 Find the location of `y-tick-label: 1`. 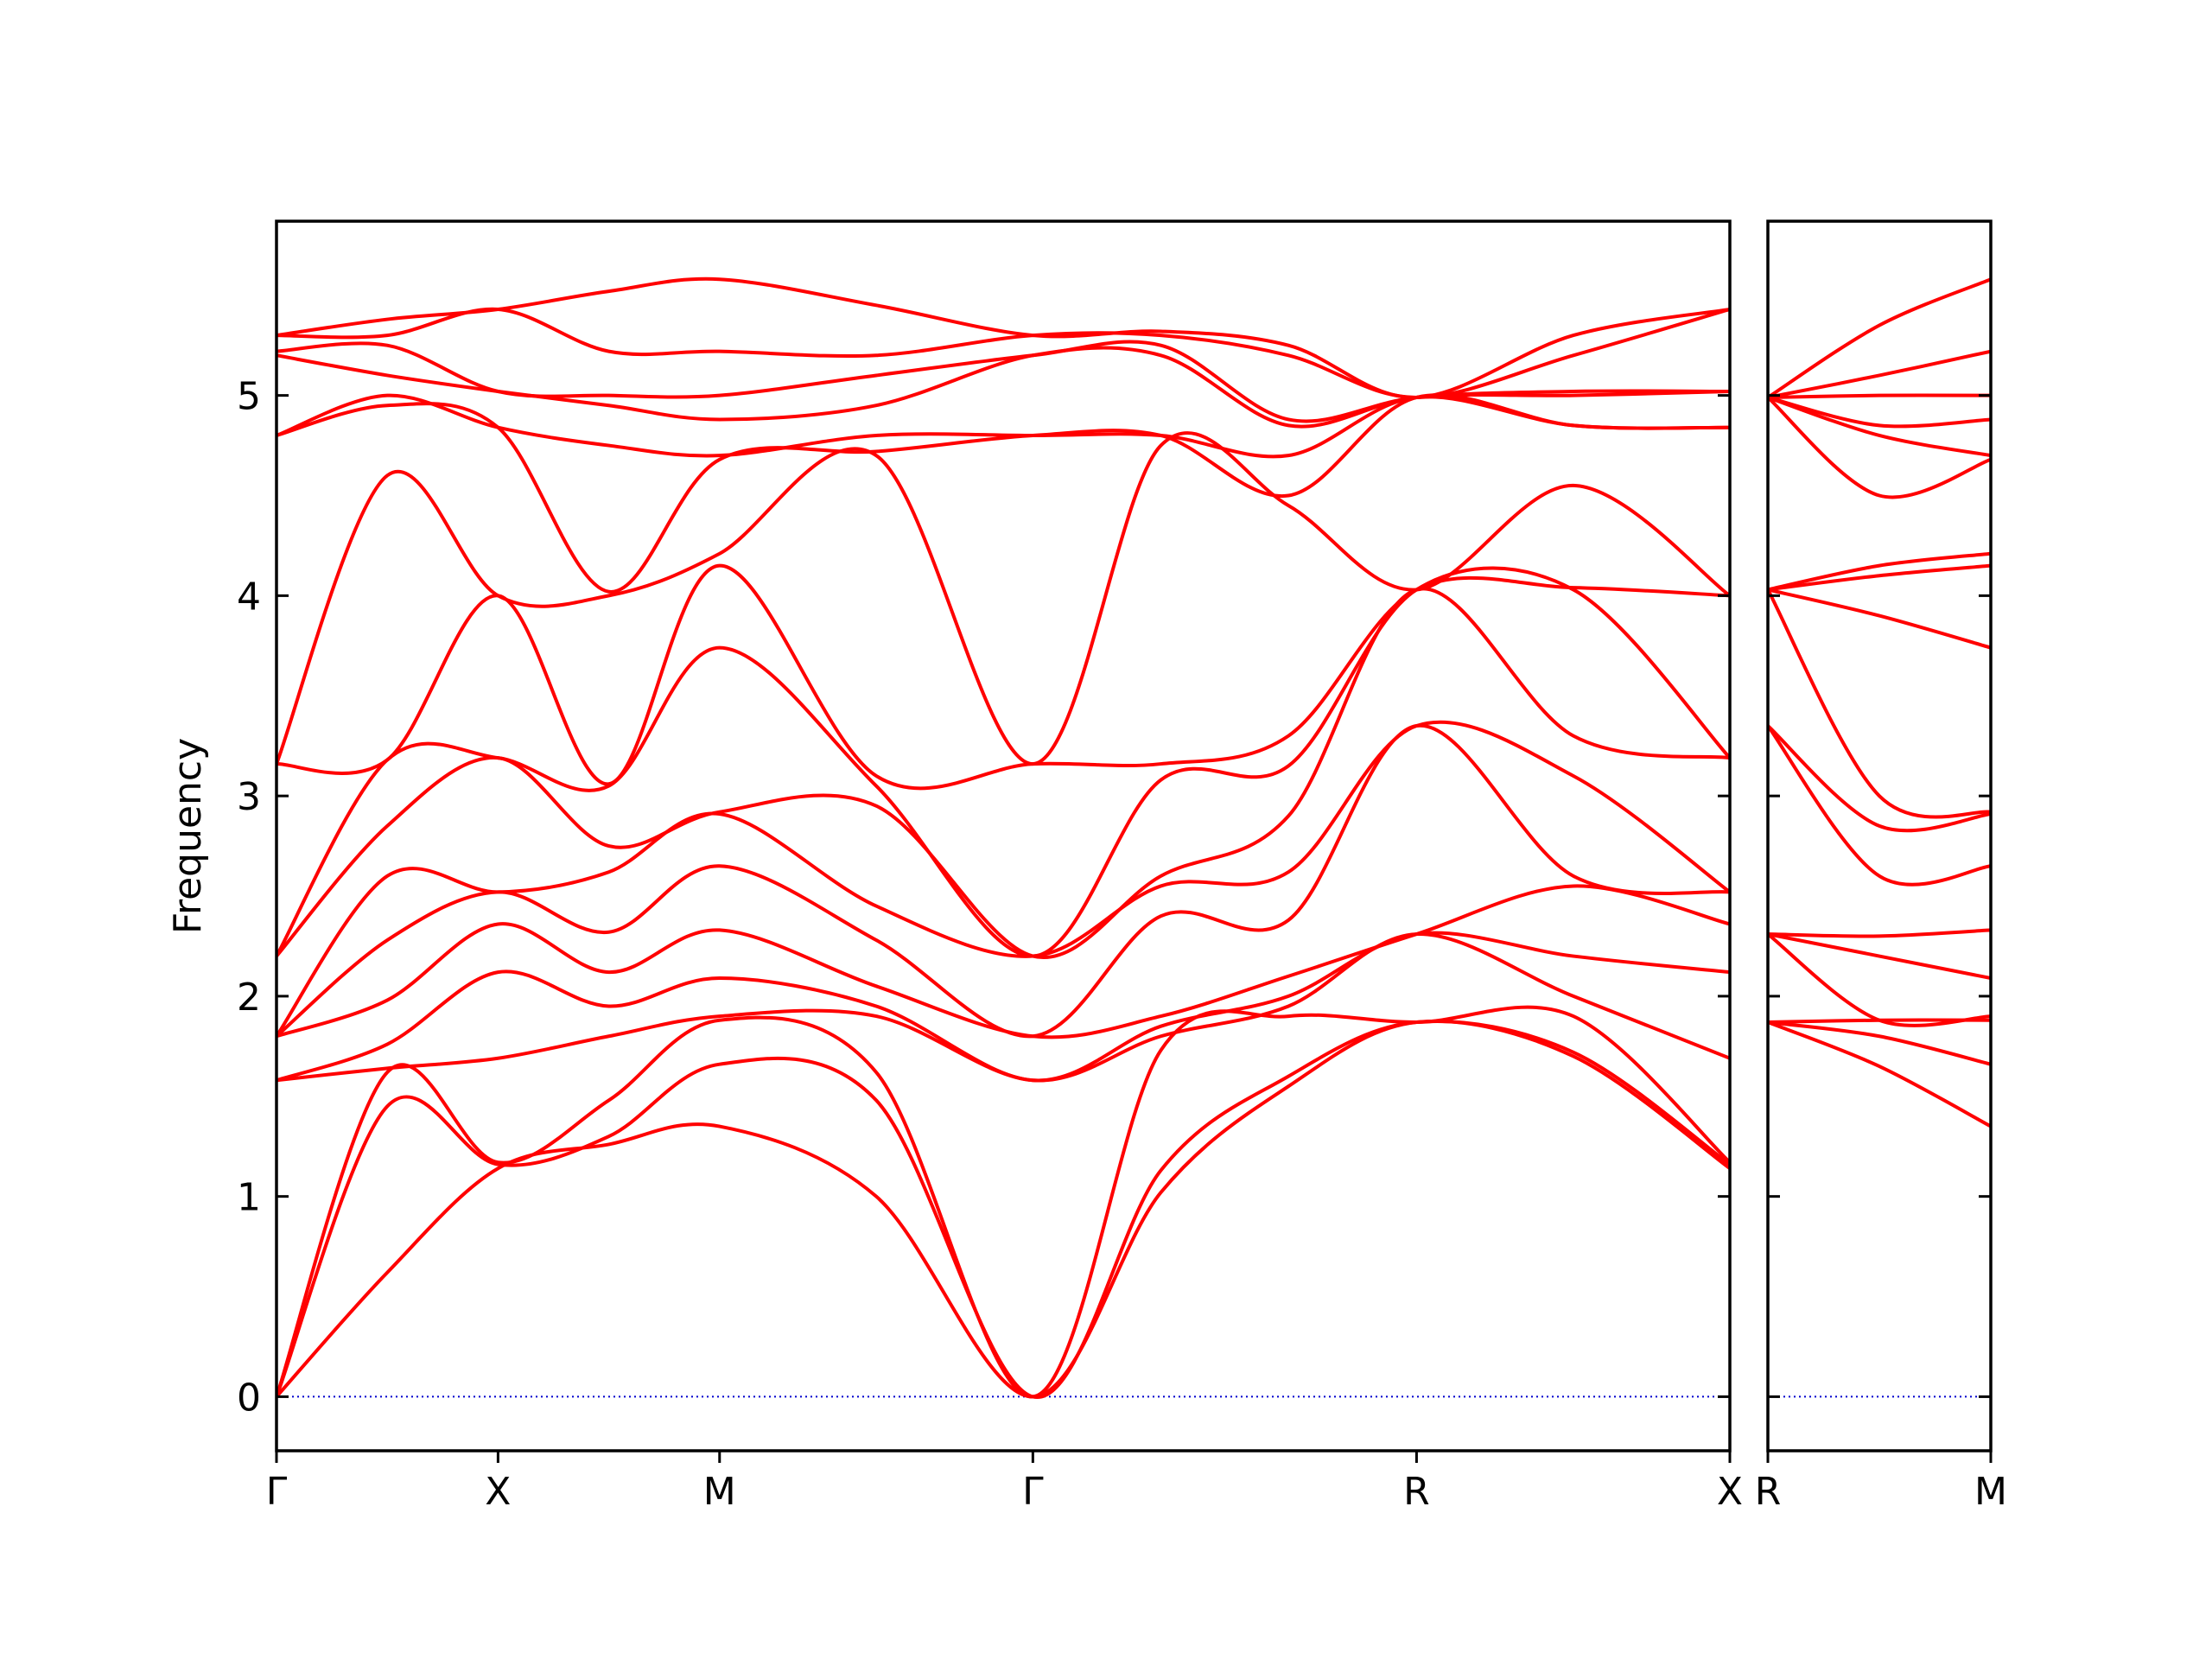

y-tick-label: 1 is located at coordinates (249, 1198).